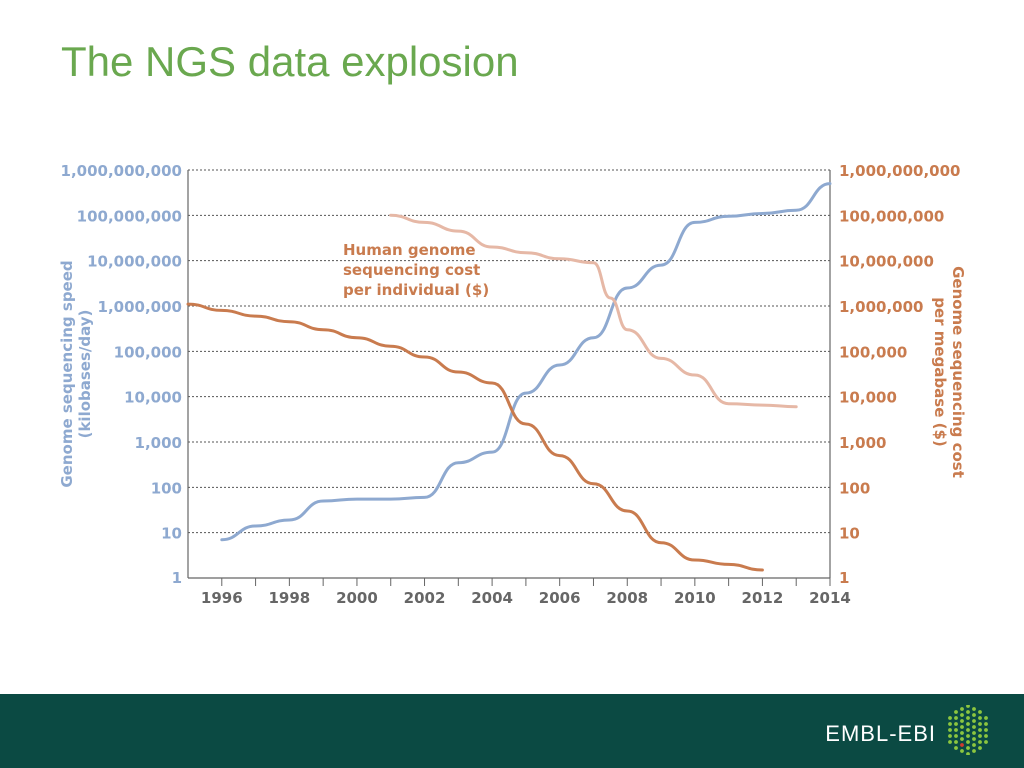  Describe the element at coordinates (129, 216) in the screenshot. I see `y-tick-label-left: 100,000,000` at that location.